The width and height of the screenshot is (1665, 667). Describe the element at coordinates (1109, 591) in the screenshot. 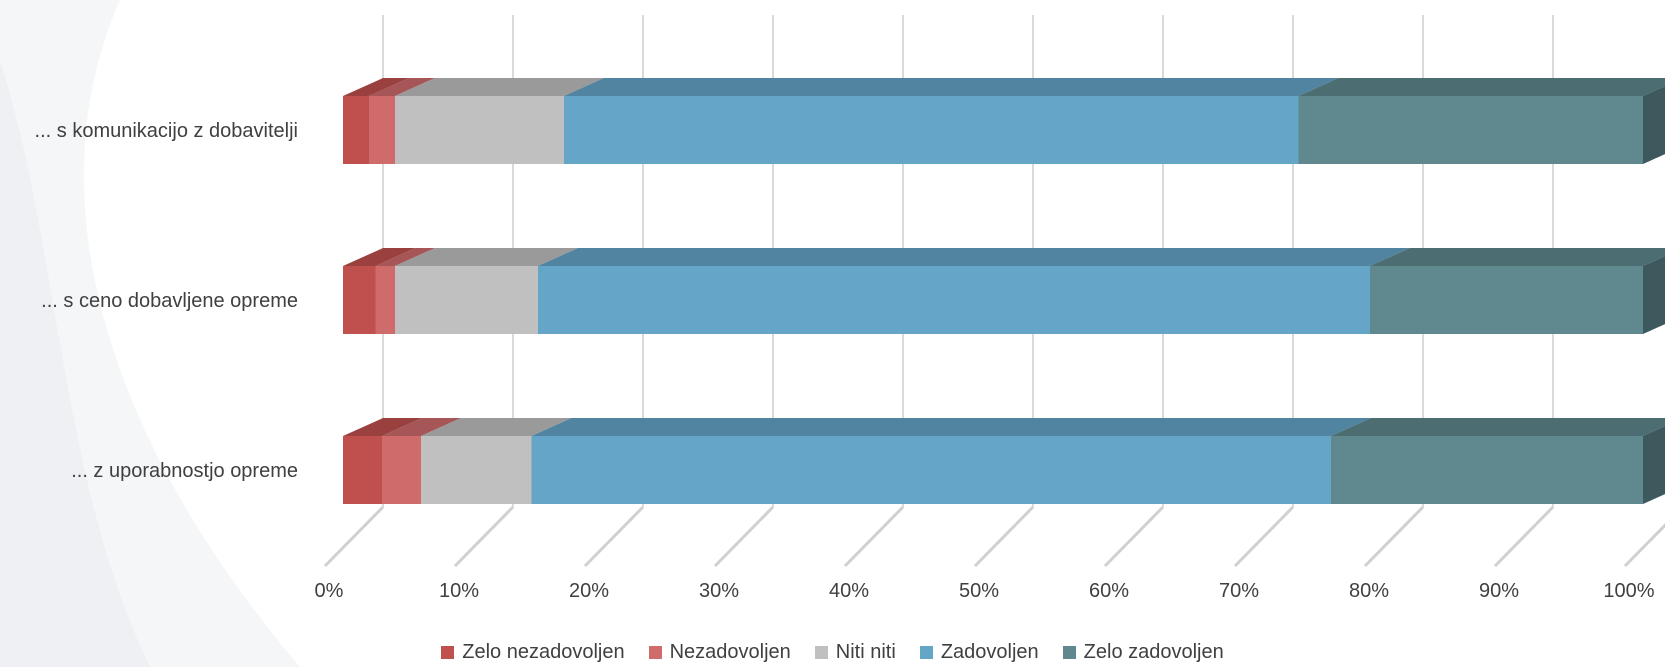

I see `x-tick-label: 60%` at that location.